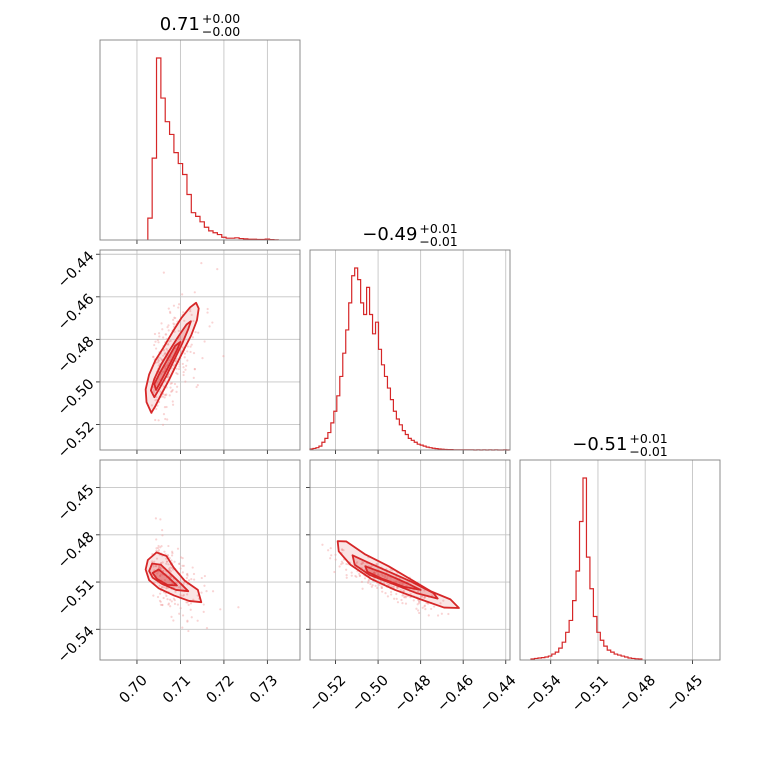 Image resolution: width=760 pixels, height=760 pixels. What do you see at coordinates (543, 694) in the screenshot?
I see `x-tick-label: −0.54` at bounding box center [543, 694].